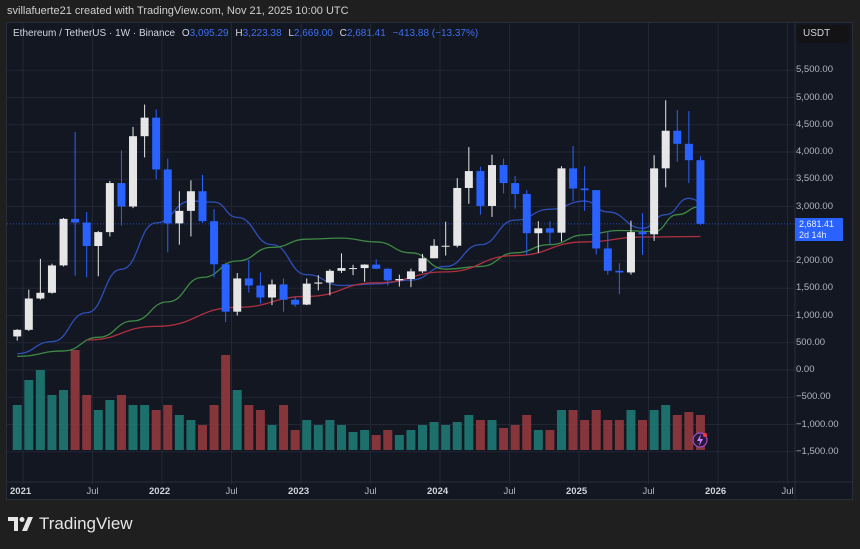  I want to click on price-label: 5,500.00, so click(814, 70).